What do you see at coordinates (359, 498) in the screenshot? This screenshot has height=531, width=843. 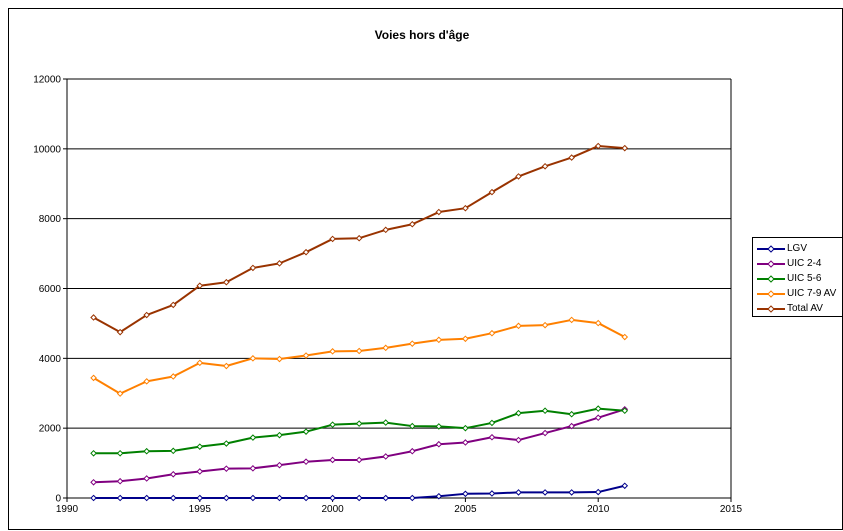 I see `data-point-lgv-2001` at bounding box center [359, 498].